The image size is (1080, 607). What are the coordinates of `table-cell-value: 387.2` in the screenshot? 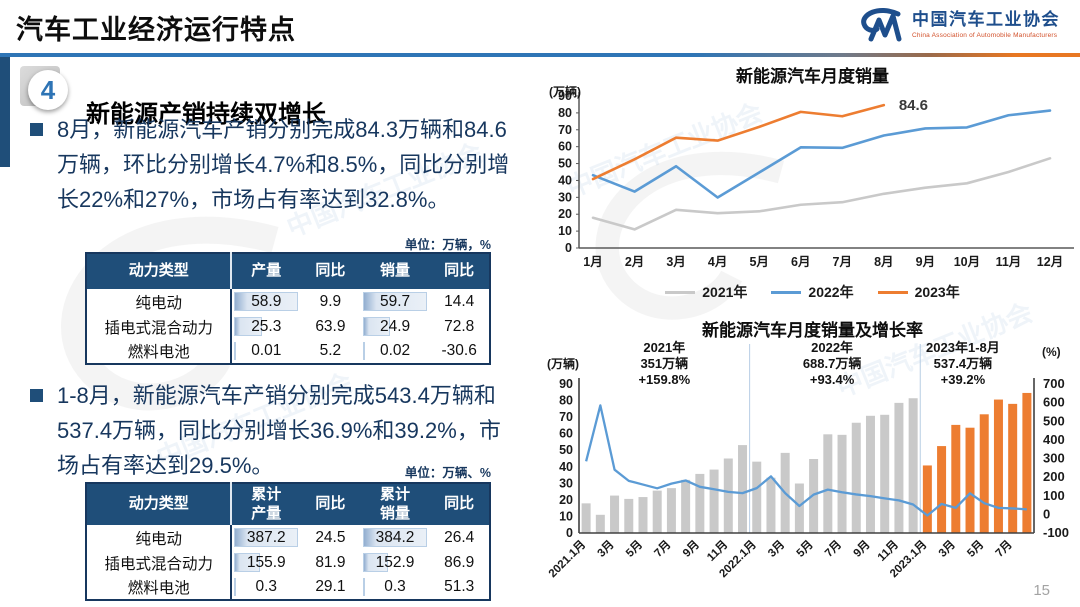 It's located at (266, 537).